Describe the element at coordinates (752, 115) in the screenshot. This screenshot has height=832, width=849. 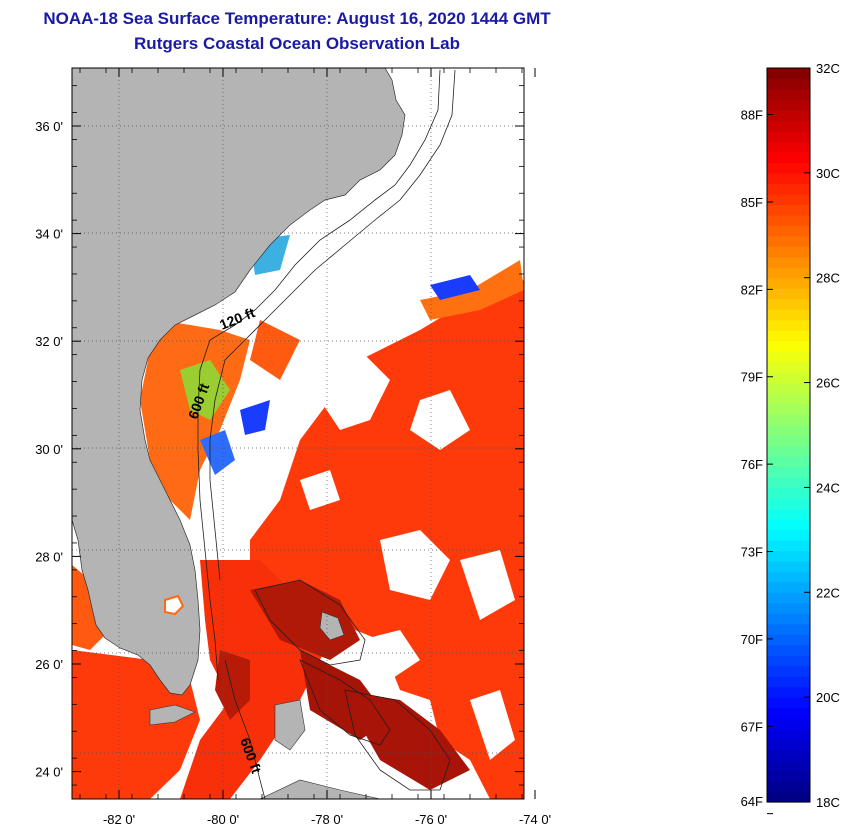
I see `colorbar-f-label: 88F` at that location.